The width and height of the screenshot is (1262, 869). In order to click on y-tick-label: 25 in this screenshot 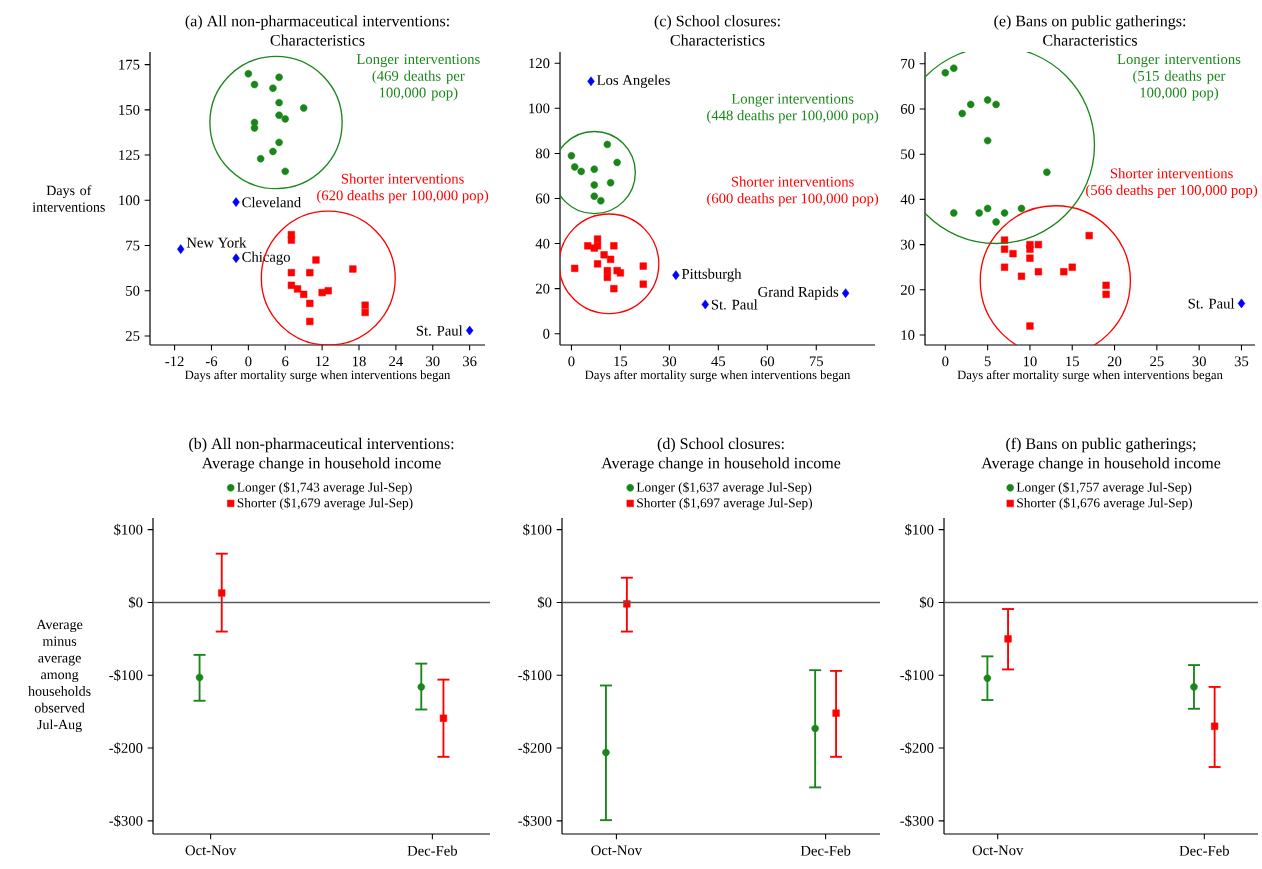, I will do `click(132, 336)`.